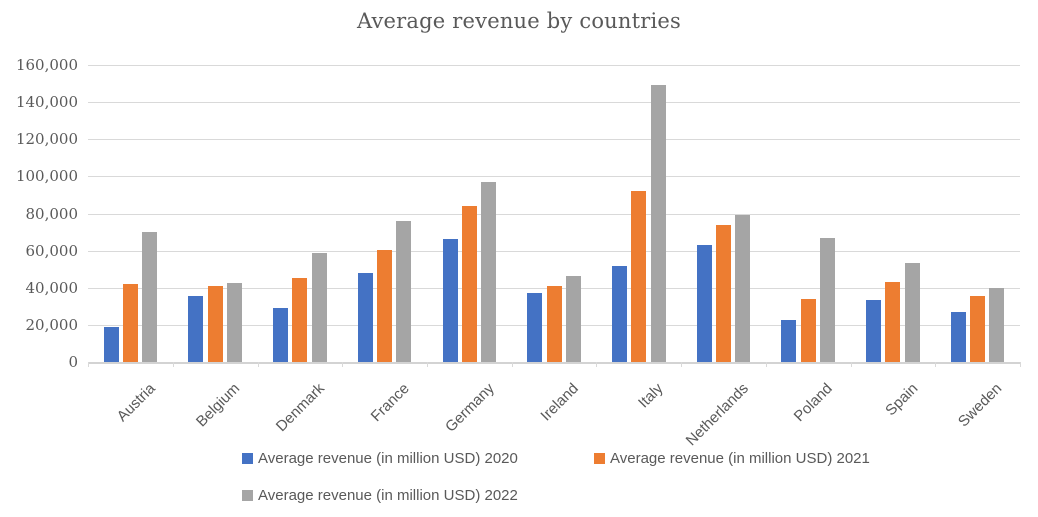 The width and height of the screenshot is (1038, 517). What do you see at coordinates (52, 250) in the screenshot?
I see `y-axis-tick-label: 60,000` at bounding box center [52, 250].